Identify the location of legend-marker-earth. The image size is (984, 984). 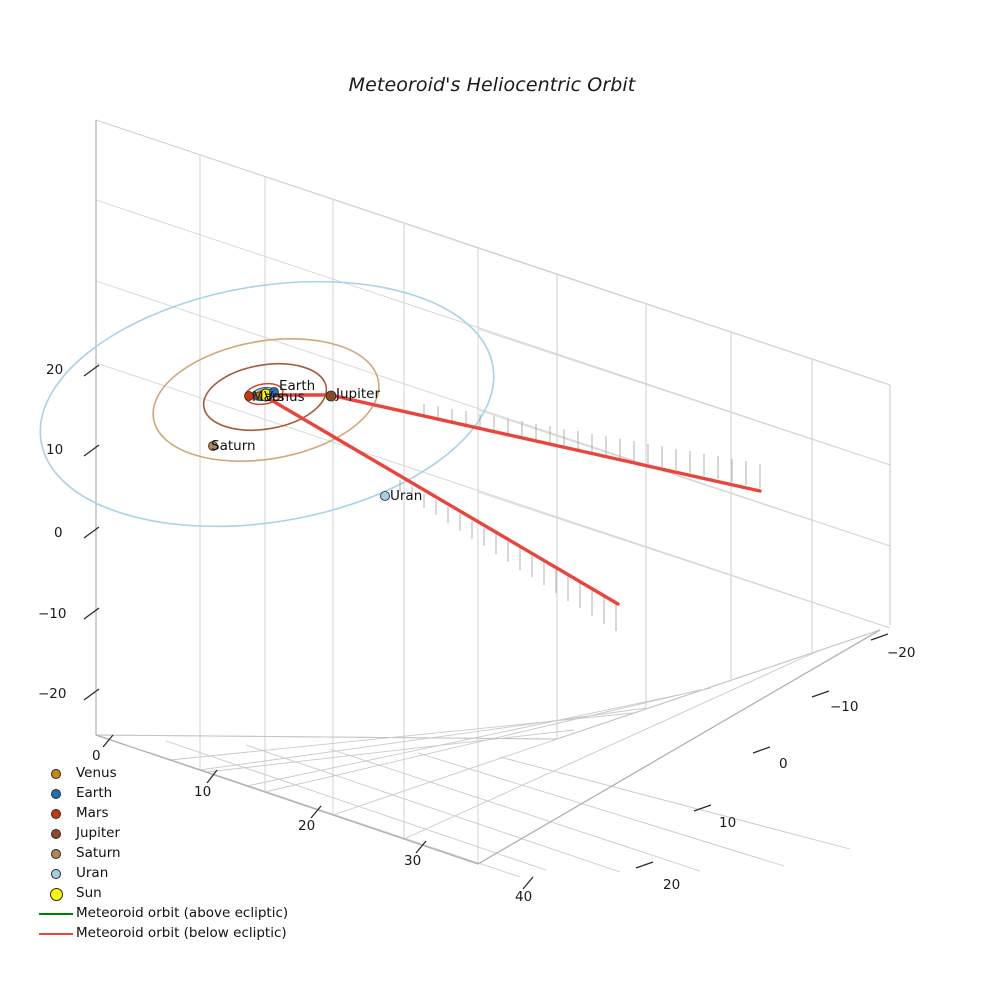
(56, 794).